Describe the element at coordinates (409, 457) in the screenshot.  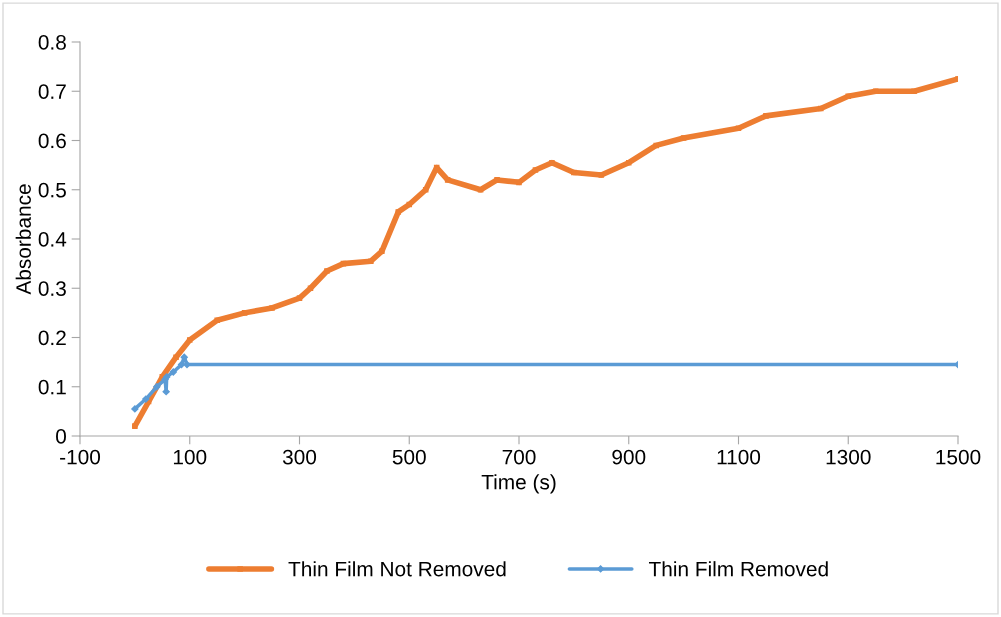
I see `x-tick-label: 500` at that location.